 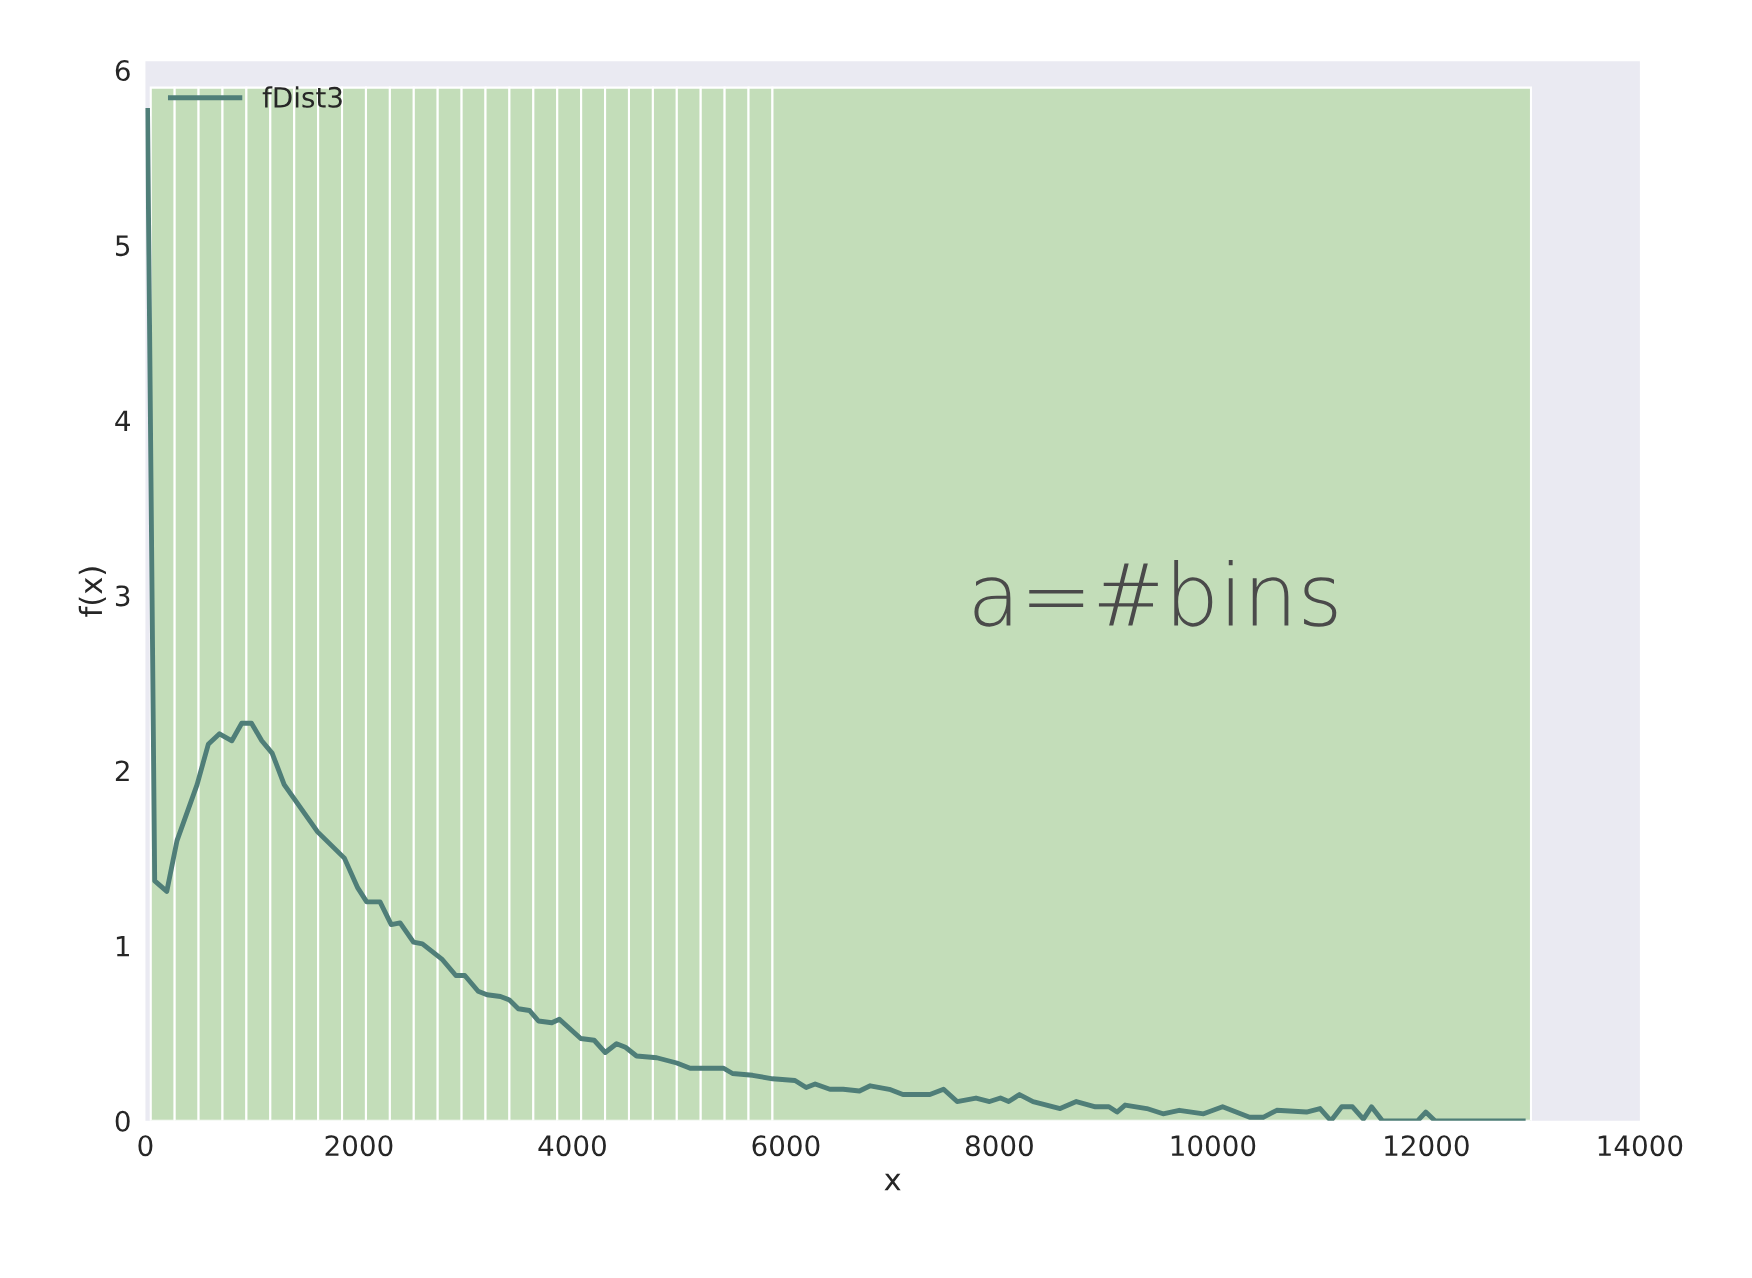 I want to click on x-tick-label: 8000, so click(x=999, y=1146).